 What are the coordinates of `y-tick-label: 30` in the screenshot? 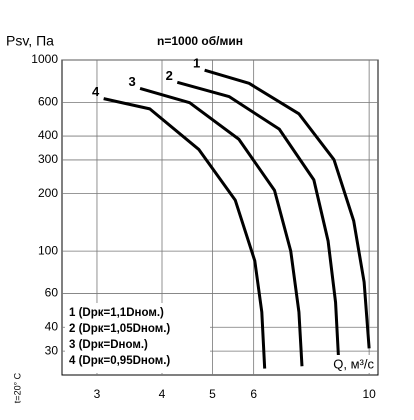 It's located at (52, 350).